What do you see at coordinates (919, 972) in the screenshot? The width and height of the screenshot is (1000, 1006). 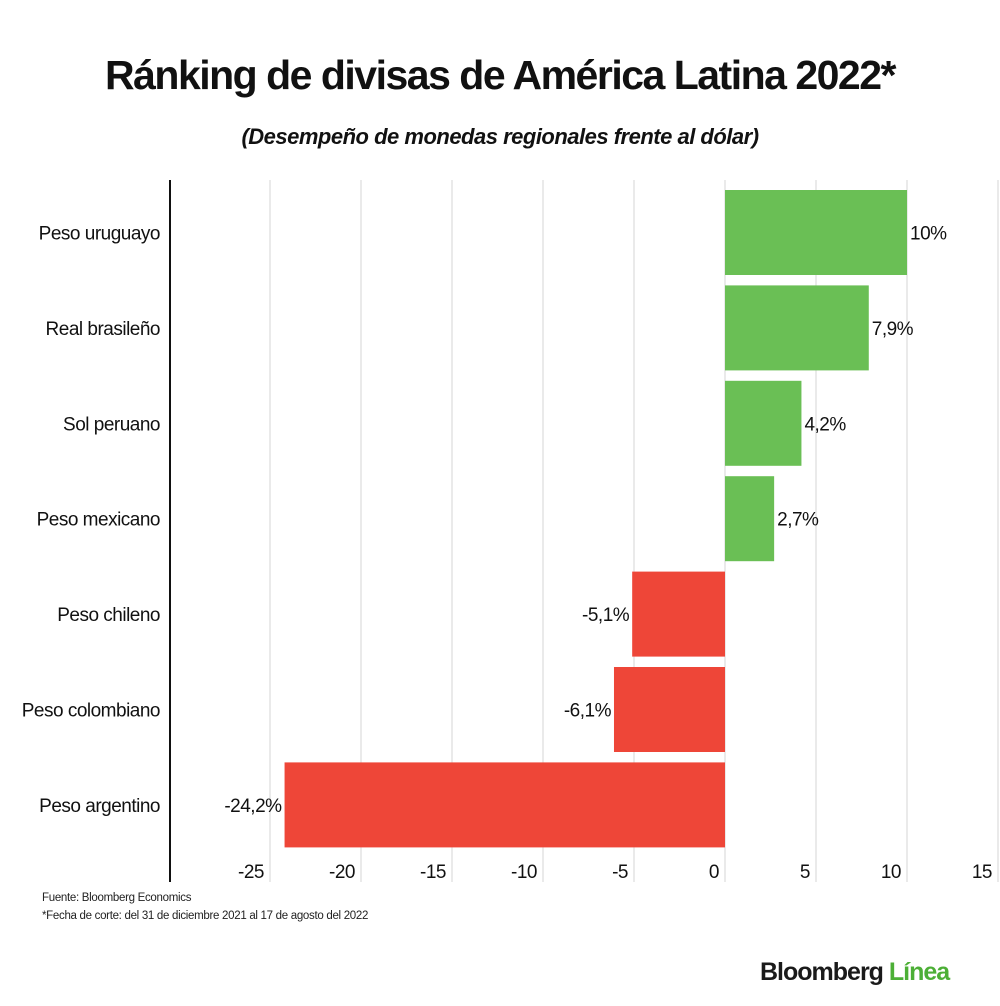 I see `logo-sub: Línea` at bounding box center [919, 972].